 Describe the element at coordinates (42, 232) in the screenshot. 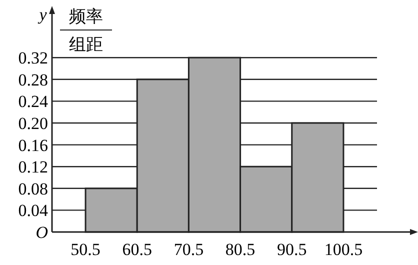

I see `y-tick-label: O` at that location.